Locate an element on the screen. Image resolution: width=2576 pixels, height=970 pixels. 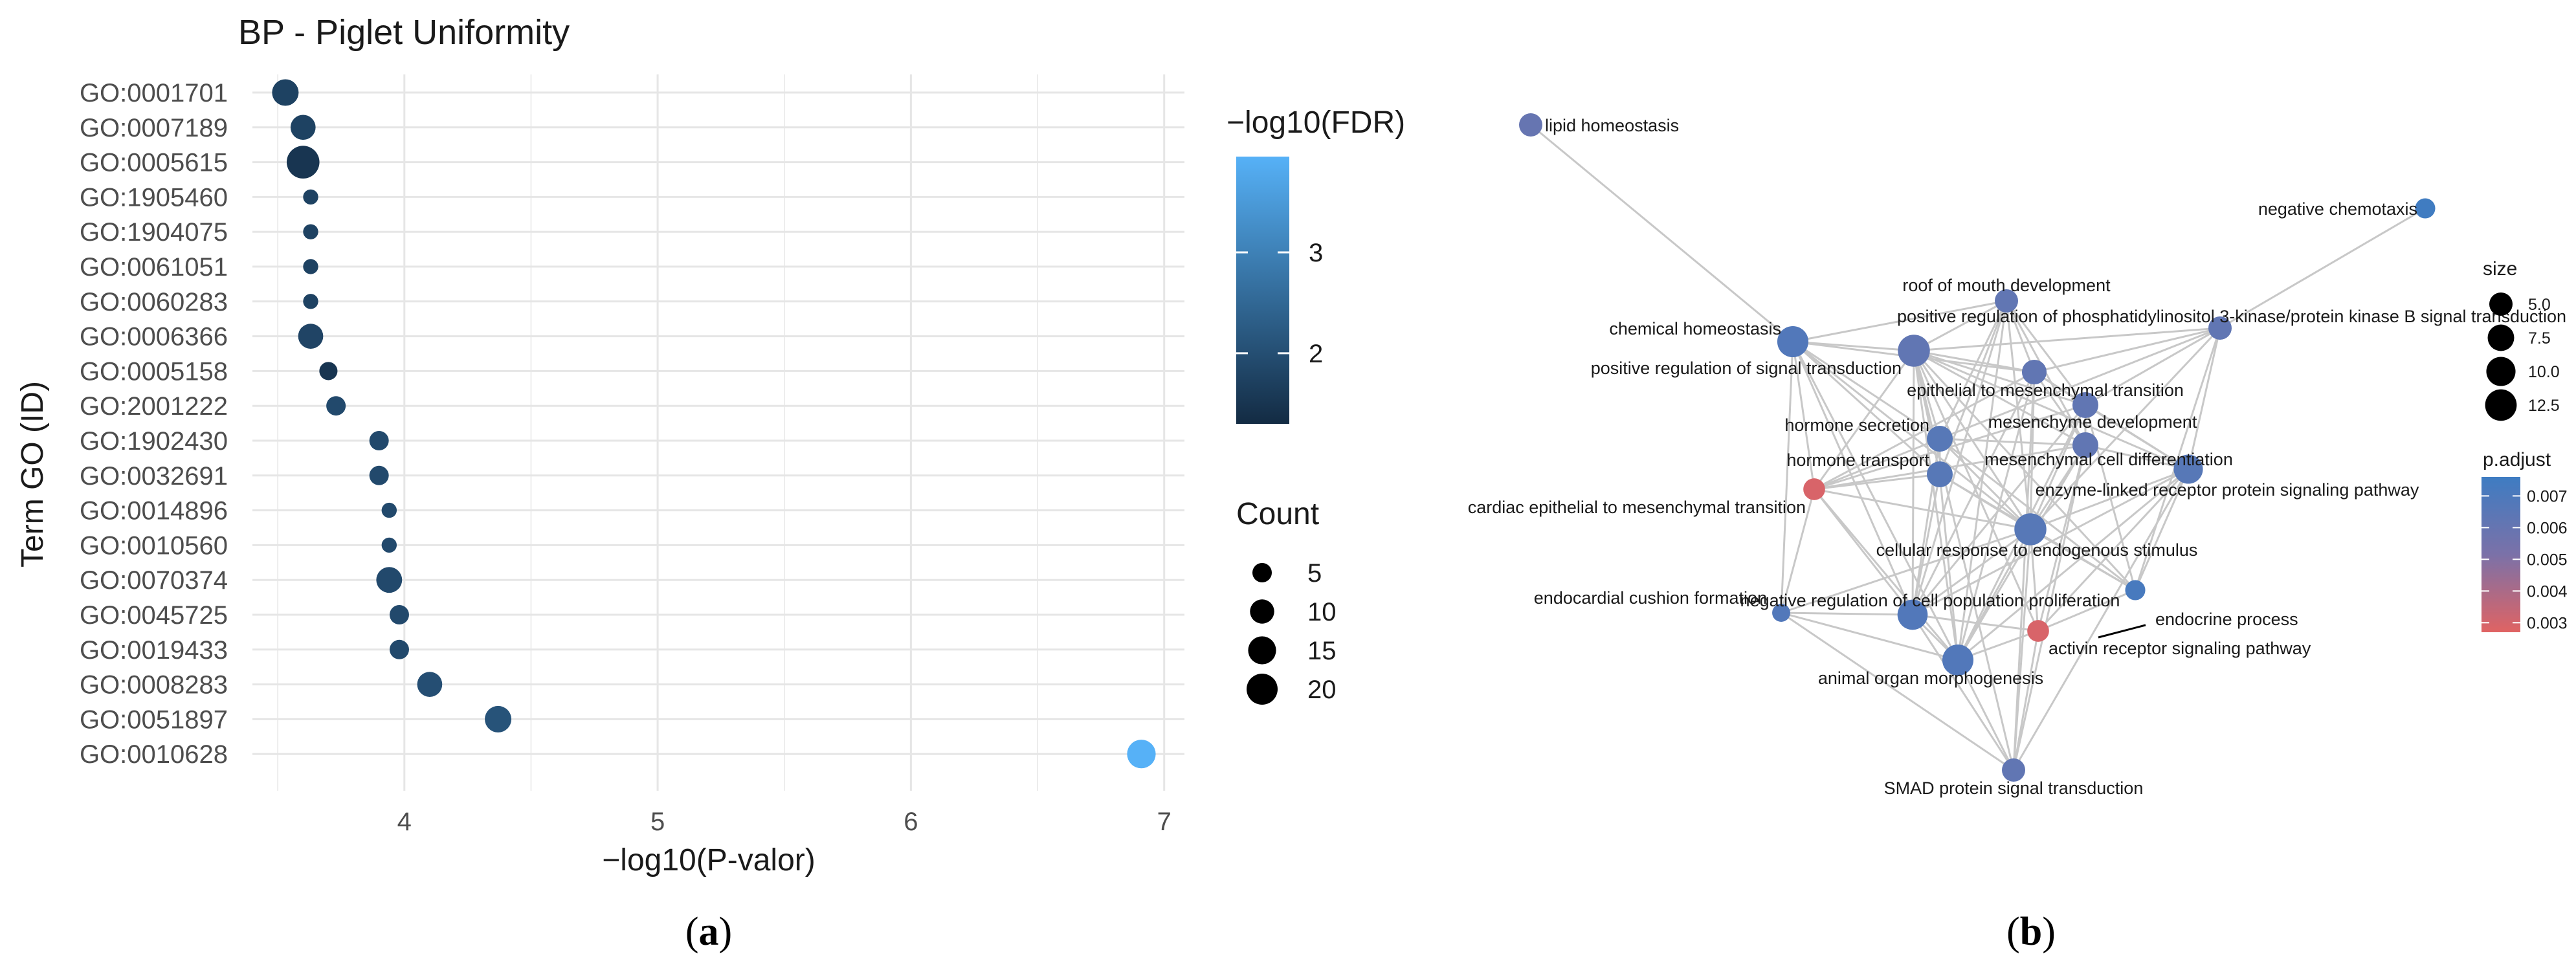
fdr-legend: −log10(FDR) 23 is located at coordinates (1316, 264).